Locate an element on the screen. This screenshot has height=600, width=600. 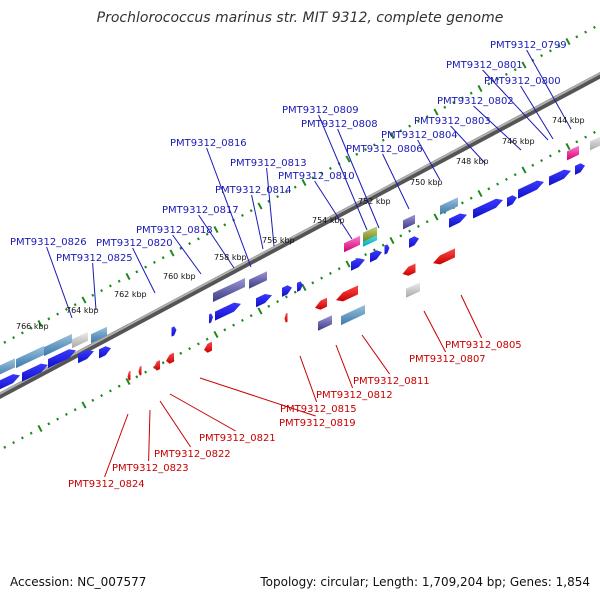
gene-label: PMT9312_0819 is located at coordinates (317, 423).